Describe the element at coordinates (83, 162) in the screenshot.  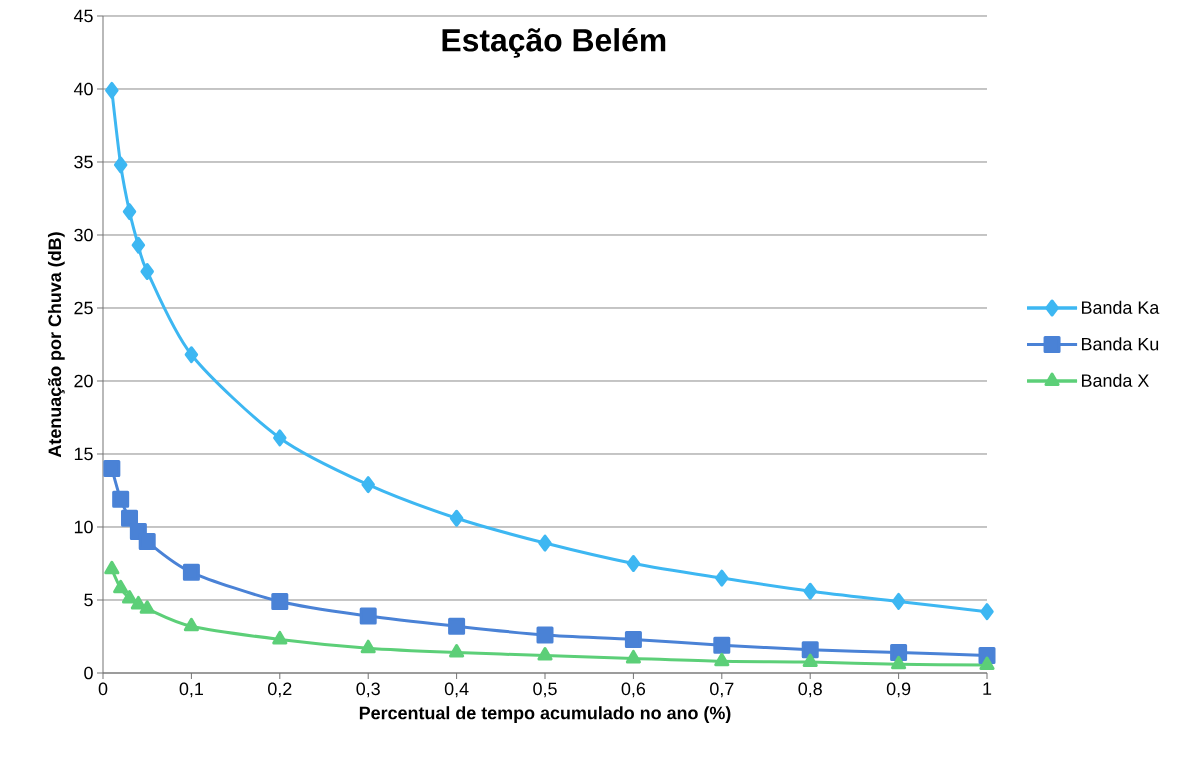
I see `y-tick-label: 35` at that location.